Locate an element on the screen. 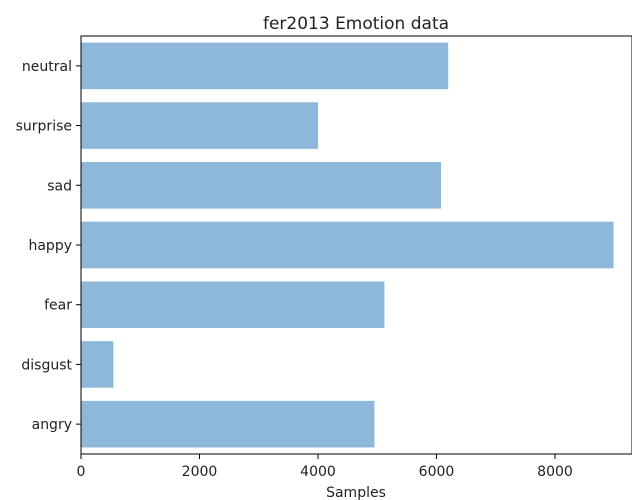 This screenshot has height=500, width=632. x-tick-label-2000: 2000 is located at coordinates (200, 472).